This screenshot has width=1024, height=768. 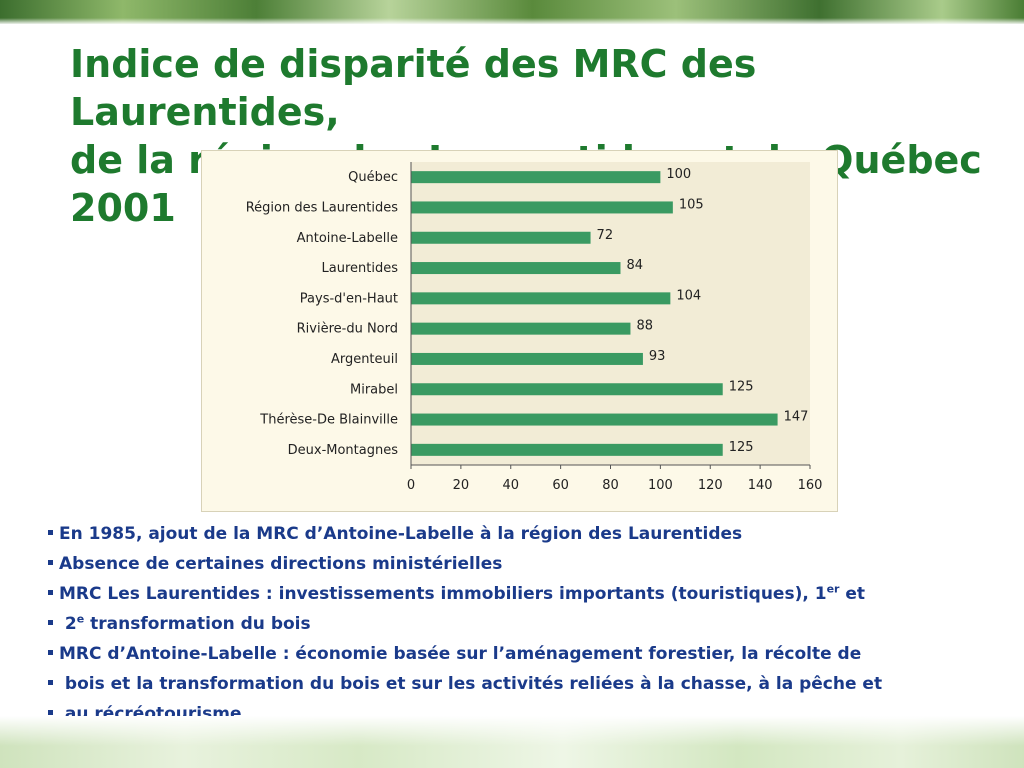 I want to click on category-label: Argenteuil, so click(x=364, y=359).